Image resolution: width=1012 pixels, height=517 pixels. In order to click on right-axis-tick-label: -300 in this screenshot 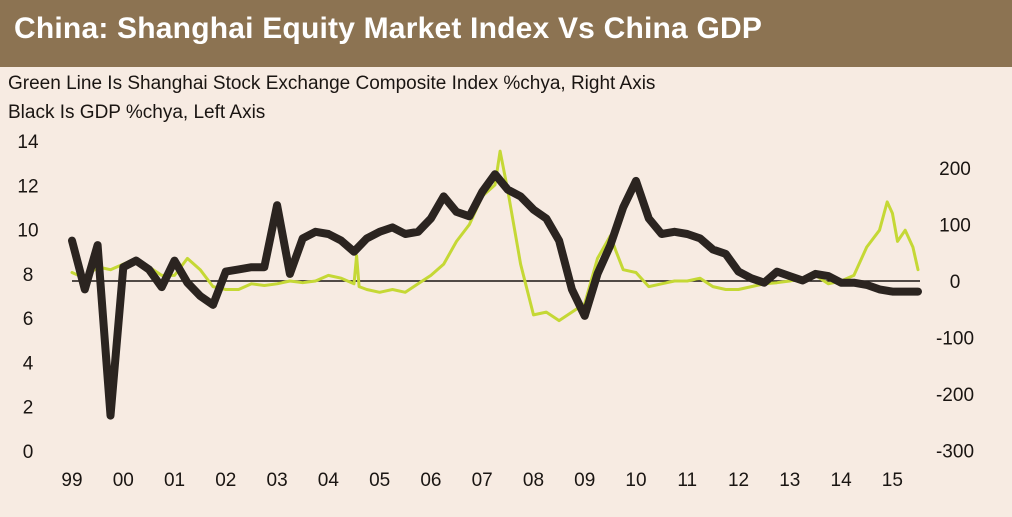, I will do `click(955, 452)`.